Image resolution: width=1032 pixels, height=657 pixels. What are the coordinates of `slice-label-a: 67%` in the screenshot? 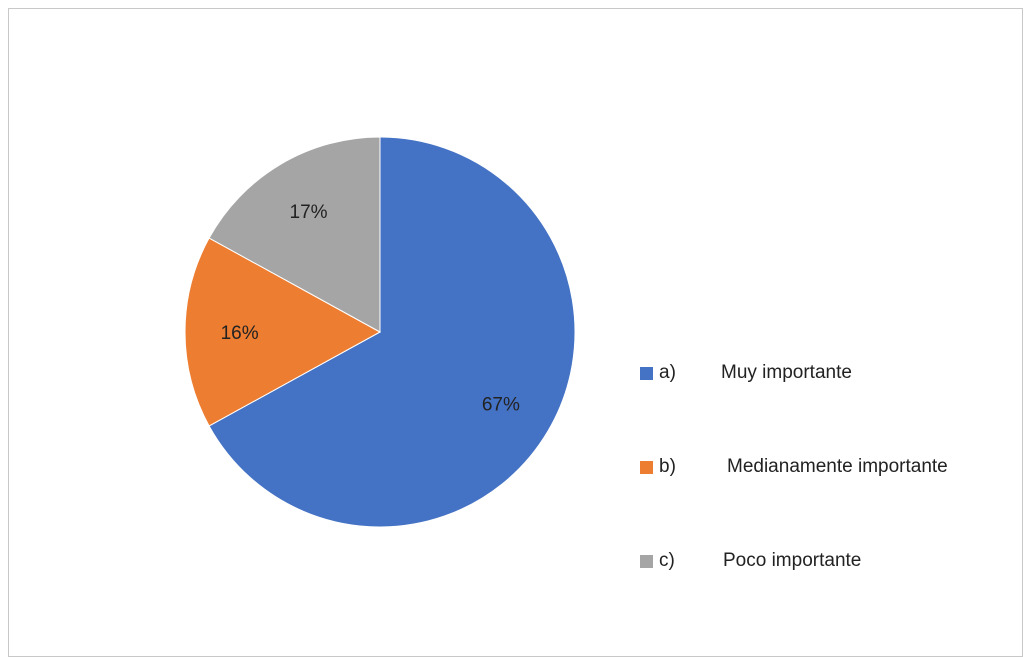 It's located at (501, 404).